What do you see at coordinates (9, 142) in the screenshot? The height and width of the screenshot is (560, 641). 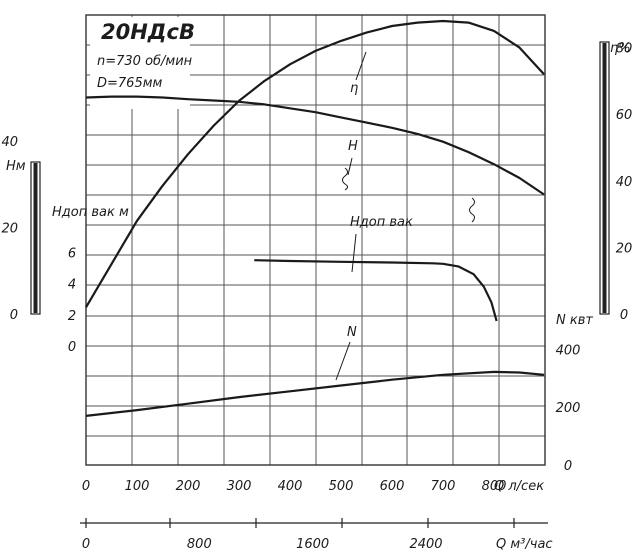 I see `h-tick-label: 40` at bounding box center [9, 142].